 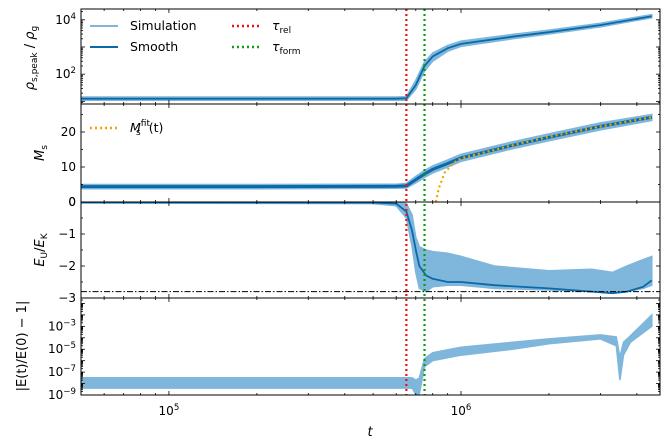 I want to click on legend: Simulation Smooth τrel τform Mfit s (t), so click(x=195, y=78).